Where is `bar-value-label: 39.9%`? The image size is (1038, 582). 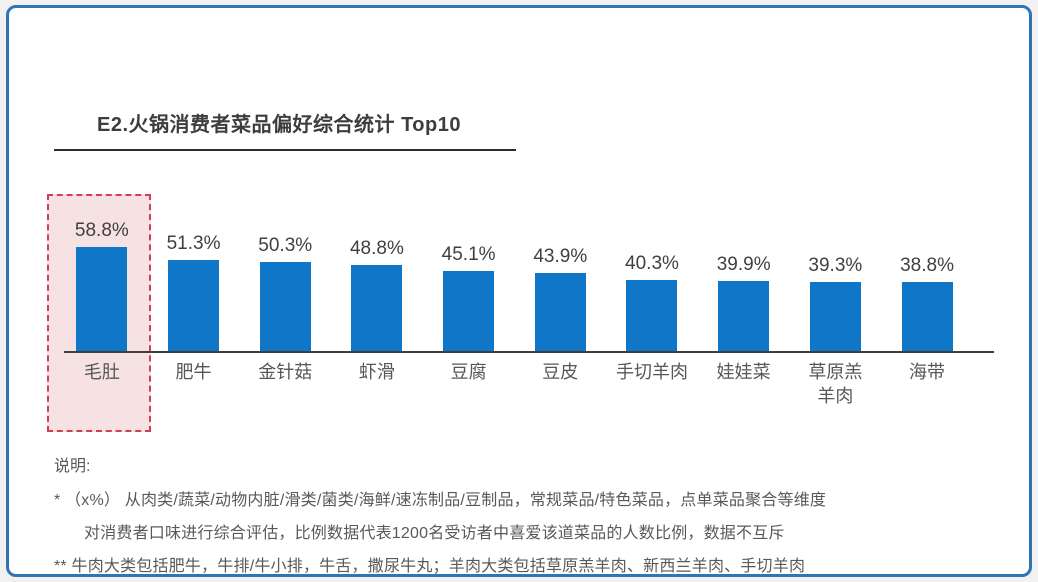
bar-value-label: 39.9% is located at coordinates (743, 264).